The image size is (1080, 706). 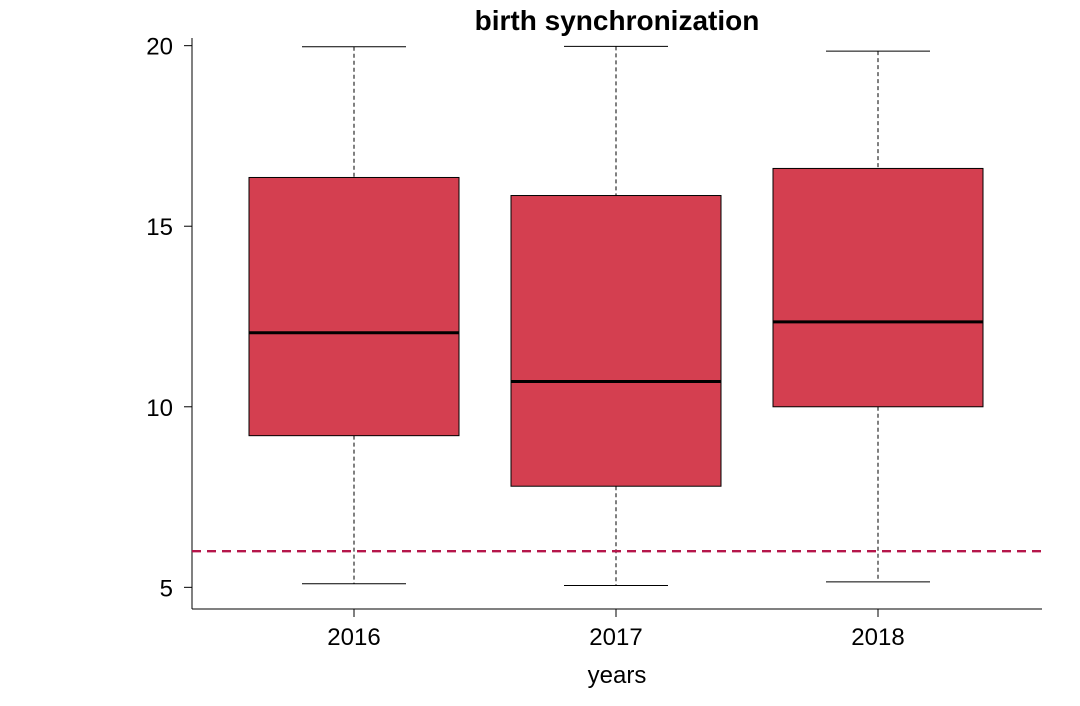 I want to click on x-tick-label: 2017, so click(x=615, y=637).